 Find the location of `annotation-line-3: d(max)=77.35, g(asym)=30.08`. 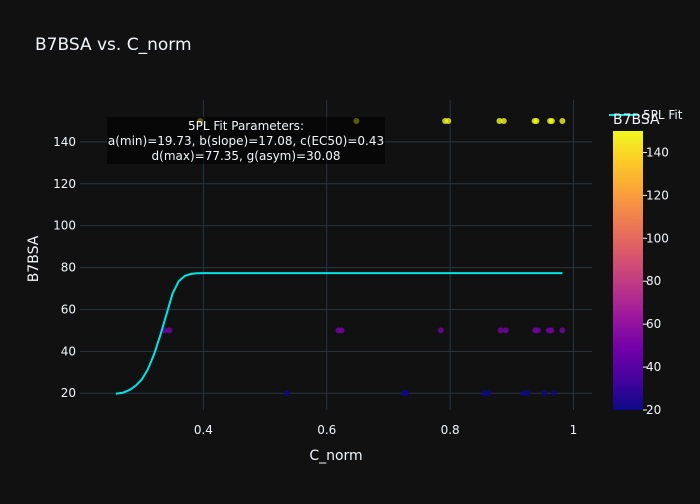

annotation-line-3: d(max)=77.35, g(asym)=30.08 is located at coordinates (246, 156).